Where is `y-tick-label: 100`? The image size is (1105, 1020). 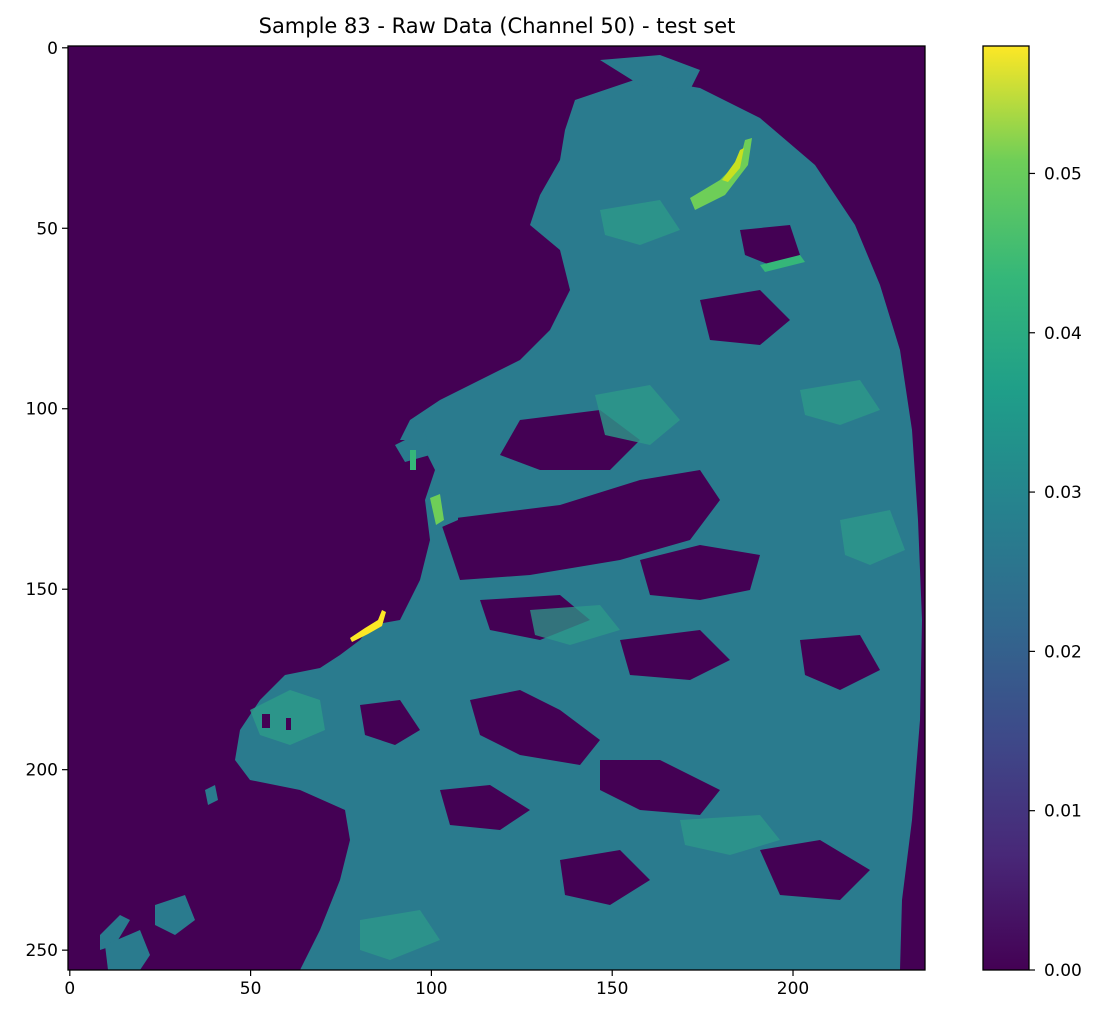 y-tick-label: 100 is located at coordinates (42, 410).